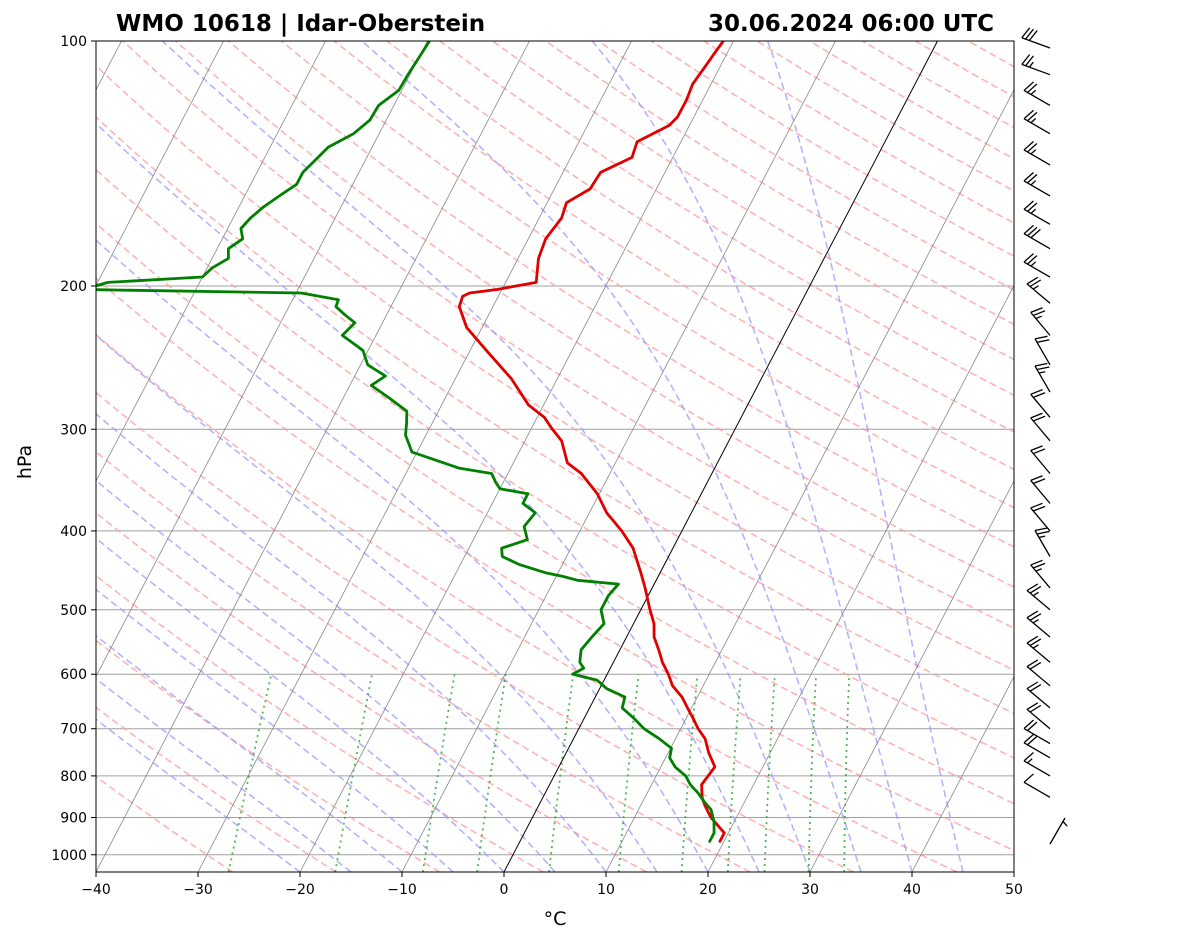 This screenshot has height=941, width=1181. What do you see at coordinates (539, 773) in the screenshot?
I see `mixing-ratio-lines` at bounding box center [539, 773].